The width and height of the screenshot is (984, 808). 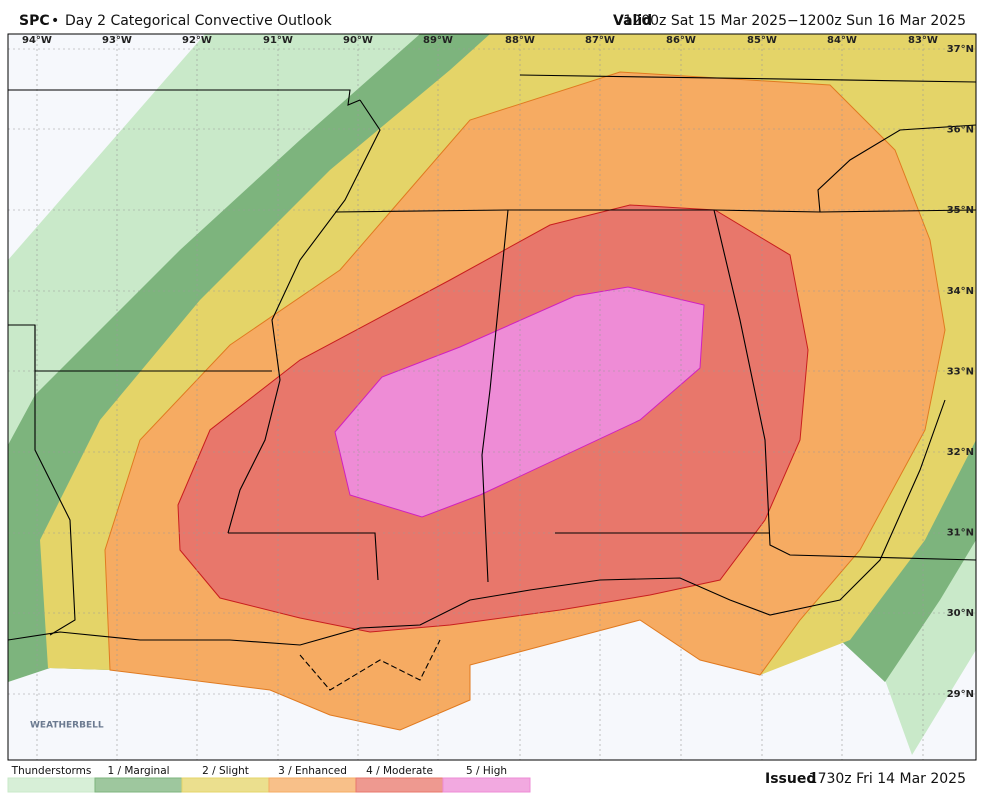 What do you see at coordinates (486, 771) in the screenshot?
I see `legend-label: 5 / High` at bounding box center [486, 771].